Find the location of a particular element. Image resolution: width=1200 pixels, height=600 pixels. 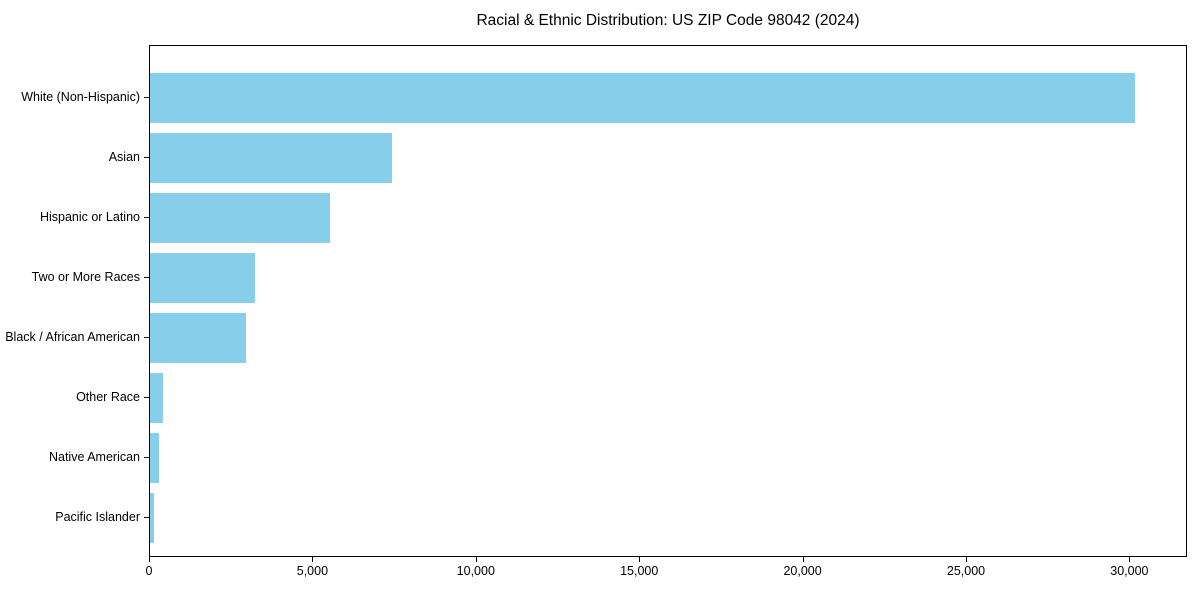

x-tick-label-25-000: 25,000 is located at coordinates (966, 571).